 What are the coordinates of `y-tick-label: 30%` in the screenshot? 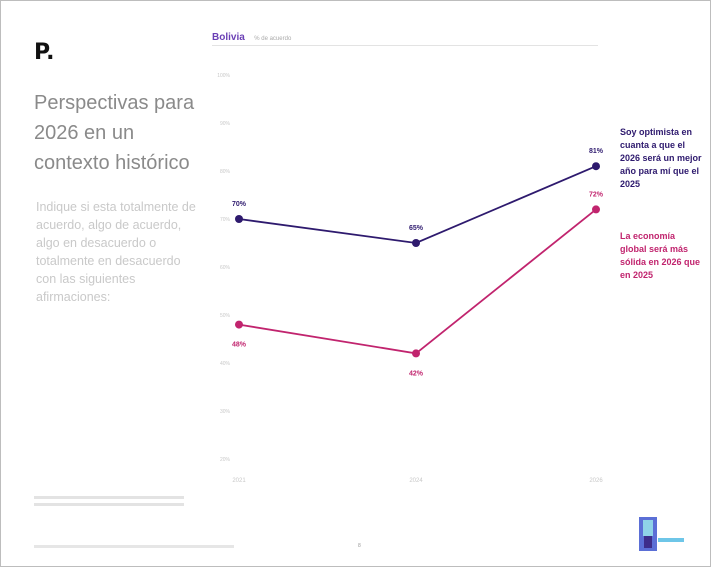 It's located at (225, 412).